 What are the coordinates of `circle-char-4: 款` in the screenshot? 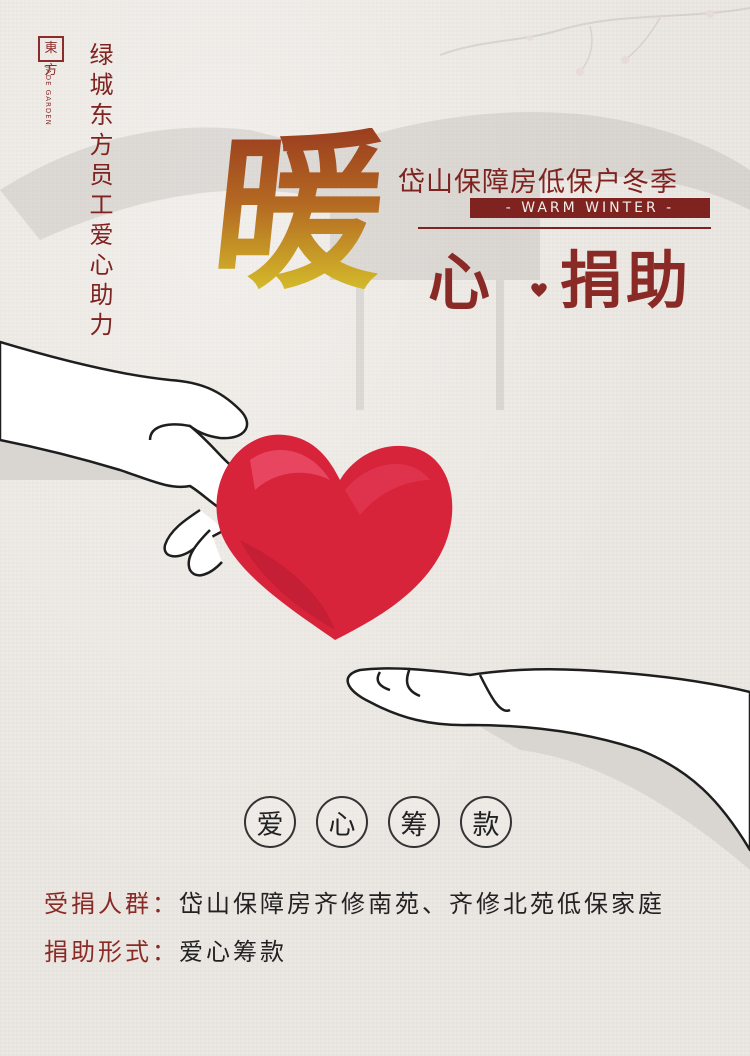 It's located at (486, 822).